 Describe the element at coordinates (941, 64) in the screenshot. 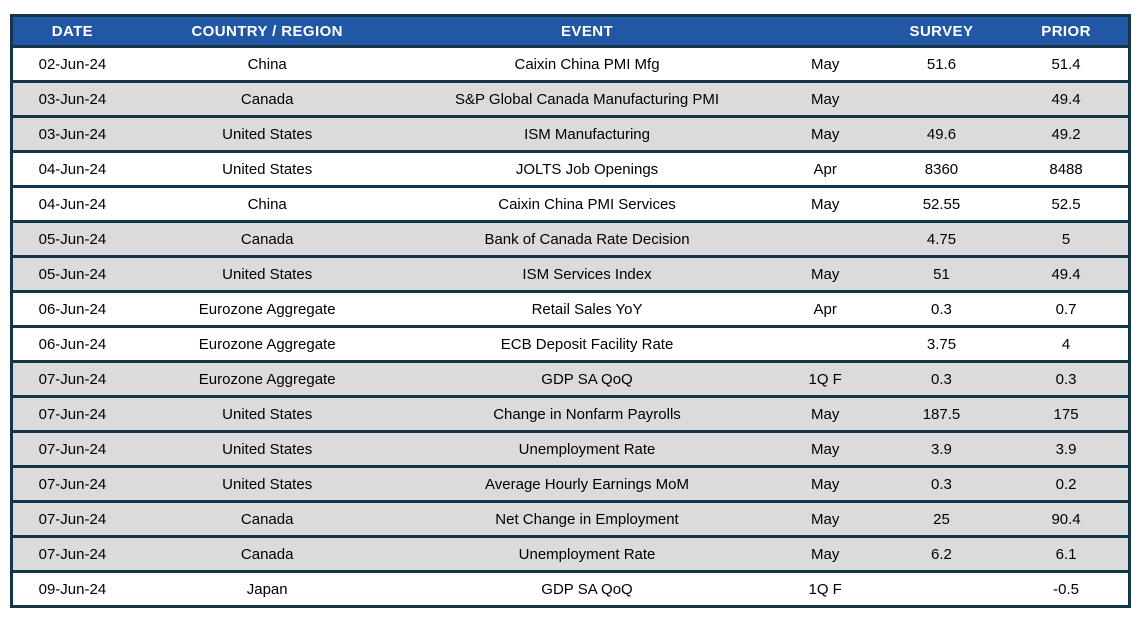

I see `survey-cell: 51.6` at that location.